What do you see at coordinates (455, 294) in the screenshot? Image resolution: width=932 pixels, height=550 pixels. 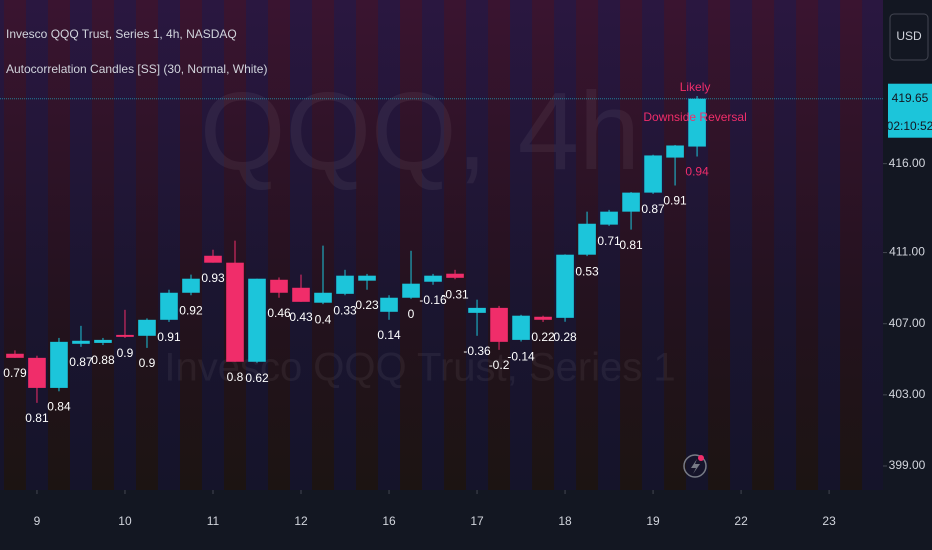 I see `autocorrelation-label: -0.31` at bounding box center [455, 294].